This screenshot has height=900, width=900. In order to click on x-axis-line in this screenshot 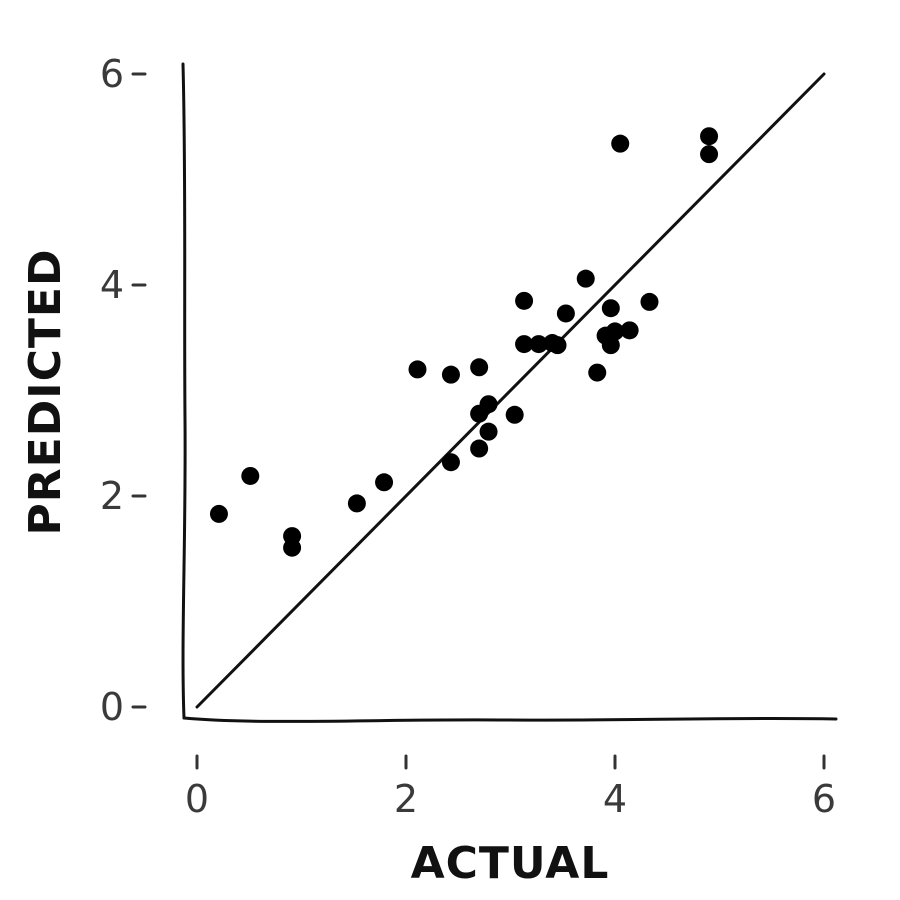, I will do `click(510, 719)`.